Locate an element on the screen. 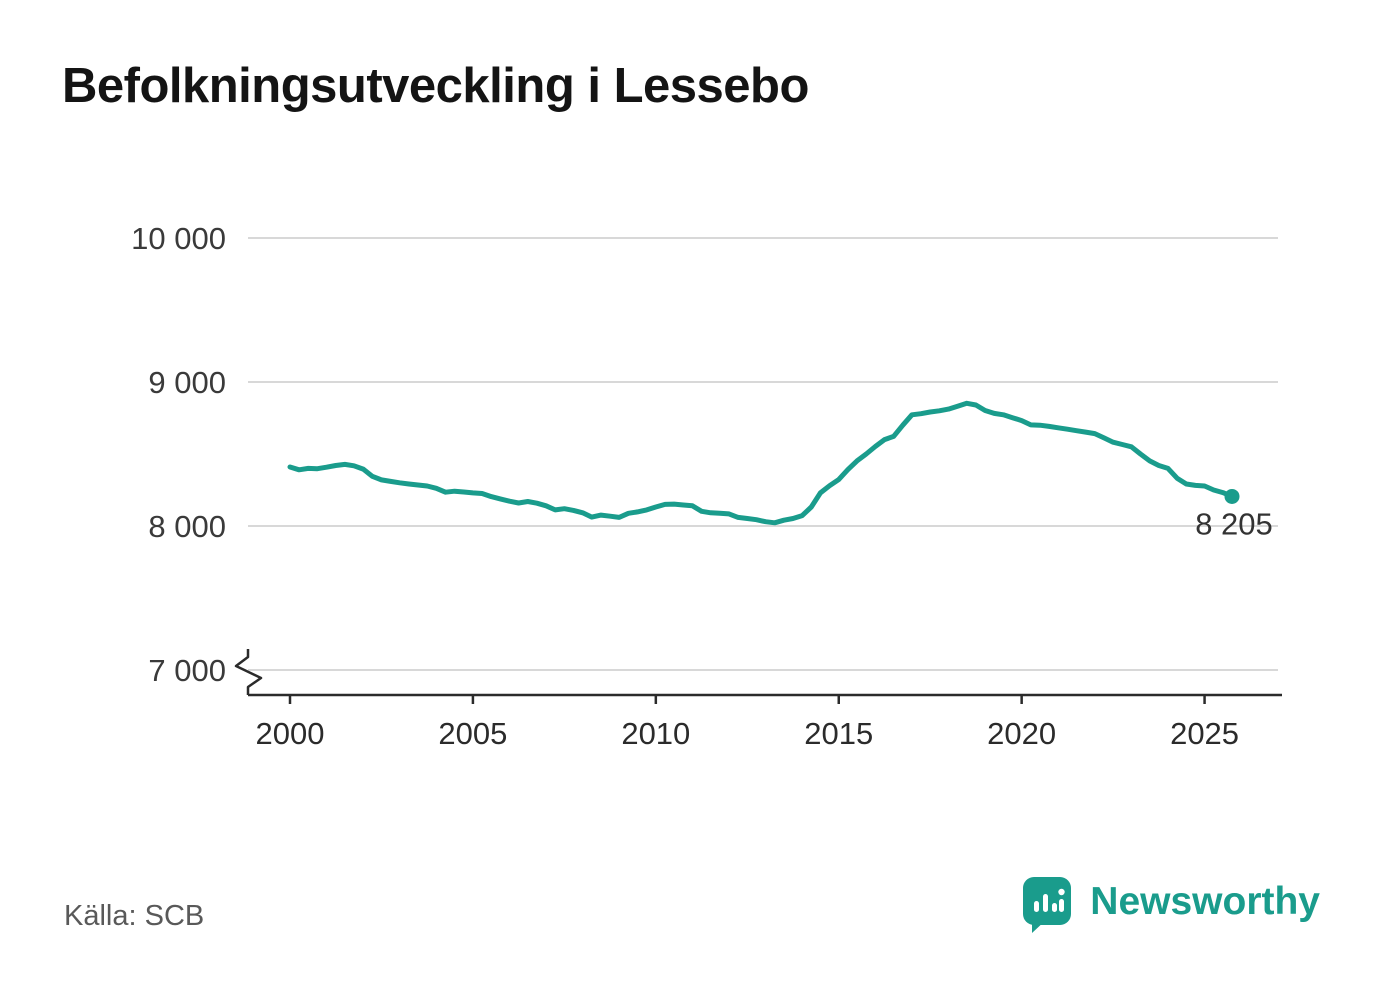  y-tick-label-9000: 9 000 is located at coordinates (187, 382).